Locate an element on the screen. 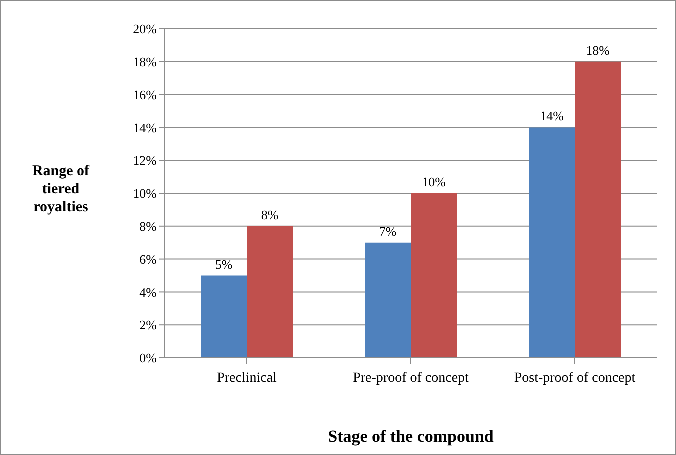  x-tick-label: Pre-proof of concept is located at coordinates (411, 378).